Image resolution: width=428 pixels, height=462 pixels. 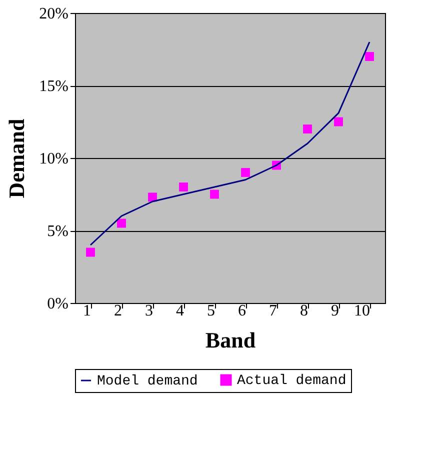 I want to click on x-tick-label: 5, so click(x=211, y=311).